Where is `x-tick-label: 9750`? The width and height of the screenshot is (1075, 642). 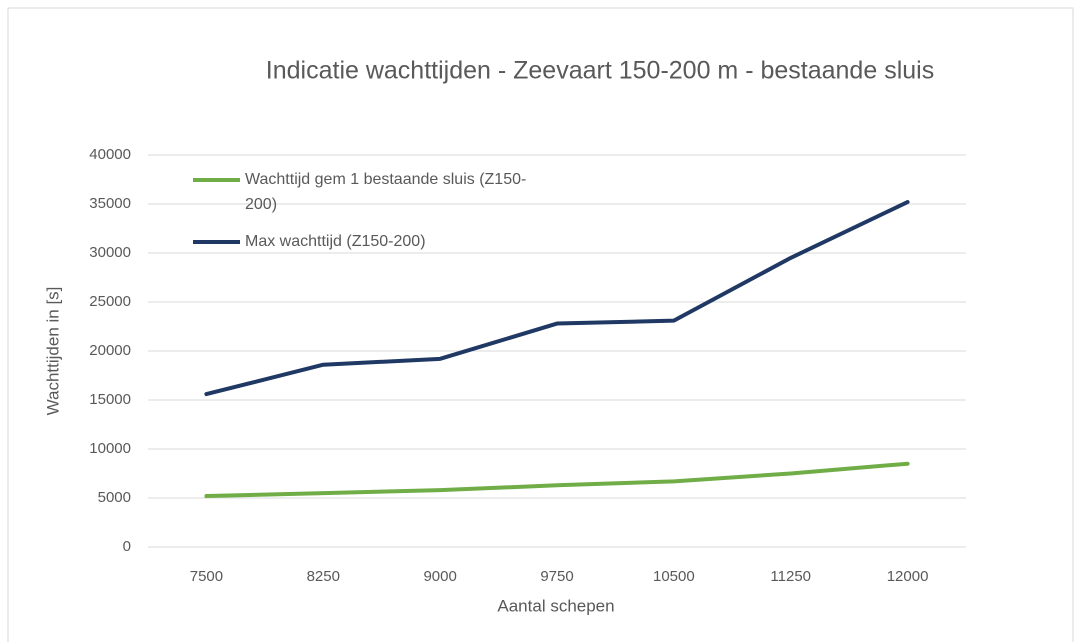
x-tick-label: 9750 is located at coordinates (556, 576).